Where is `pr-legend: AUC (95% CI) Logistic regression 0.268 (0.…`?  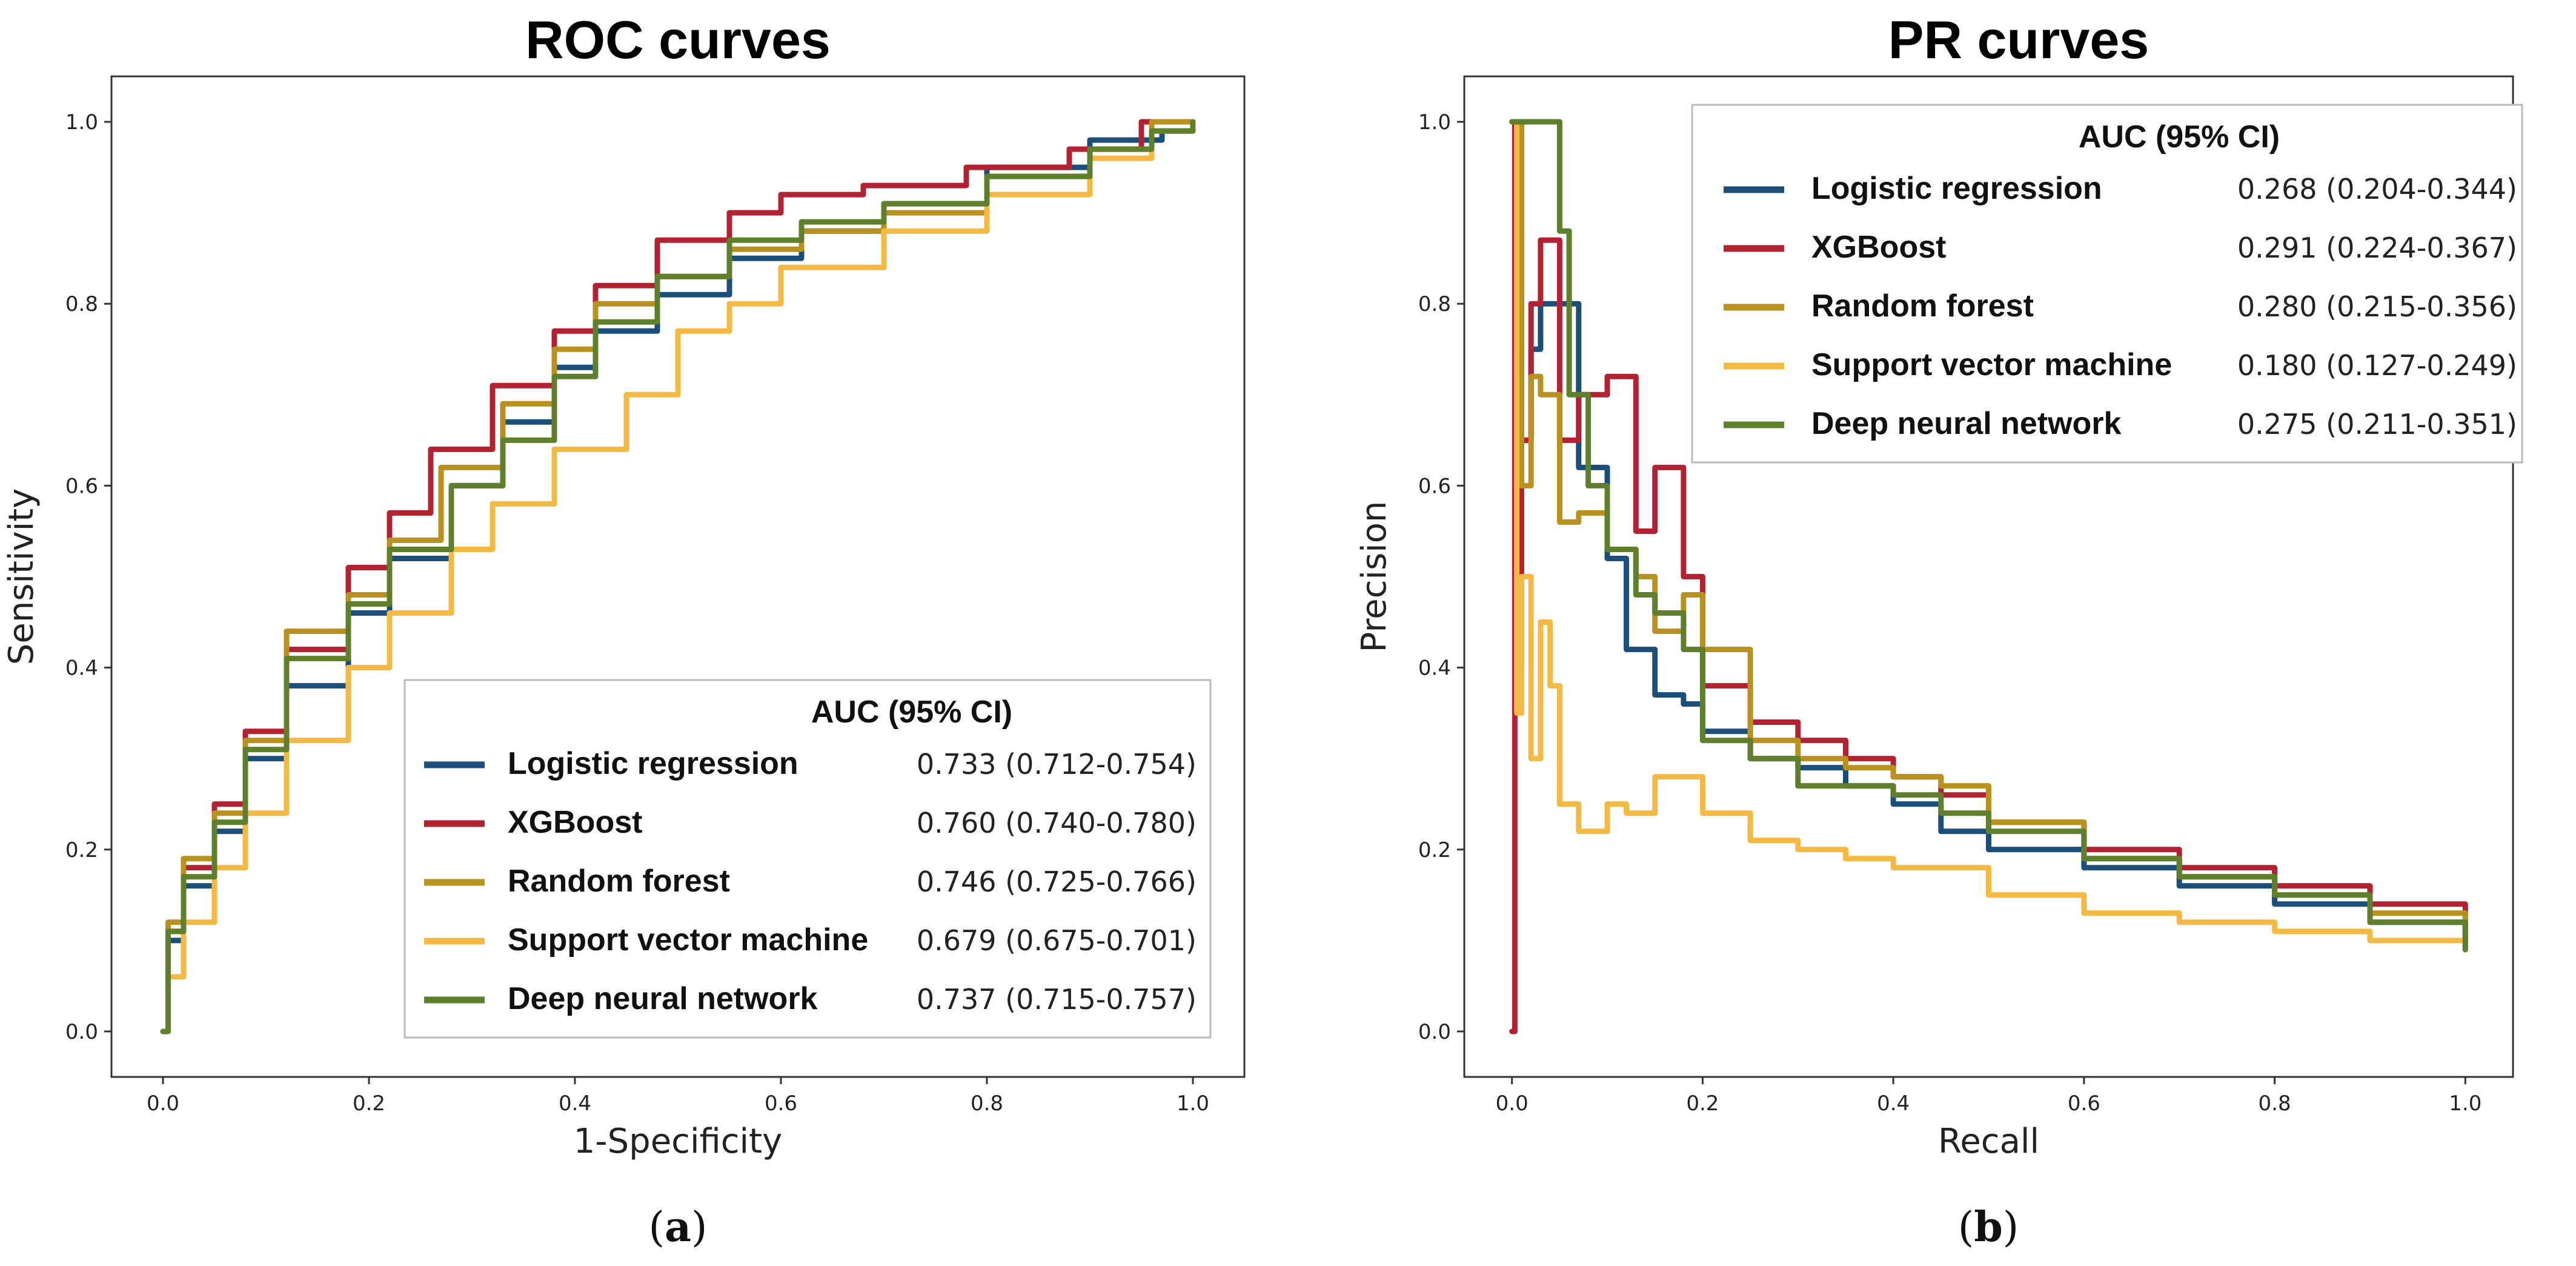 pr-legend: AUC (95% CI) Logistic regression 0.268 (0.… is located at coordinates (2107, 284).